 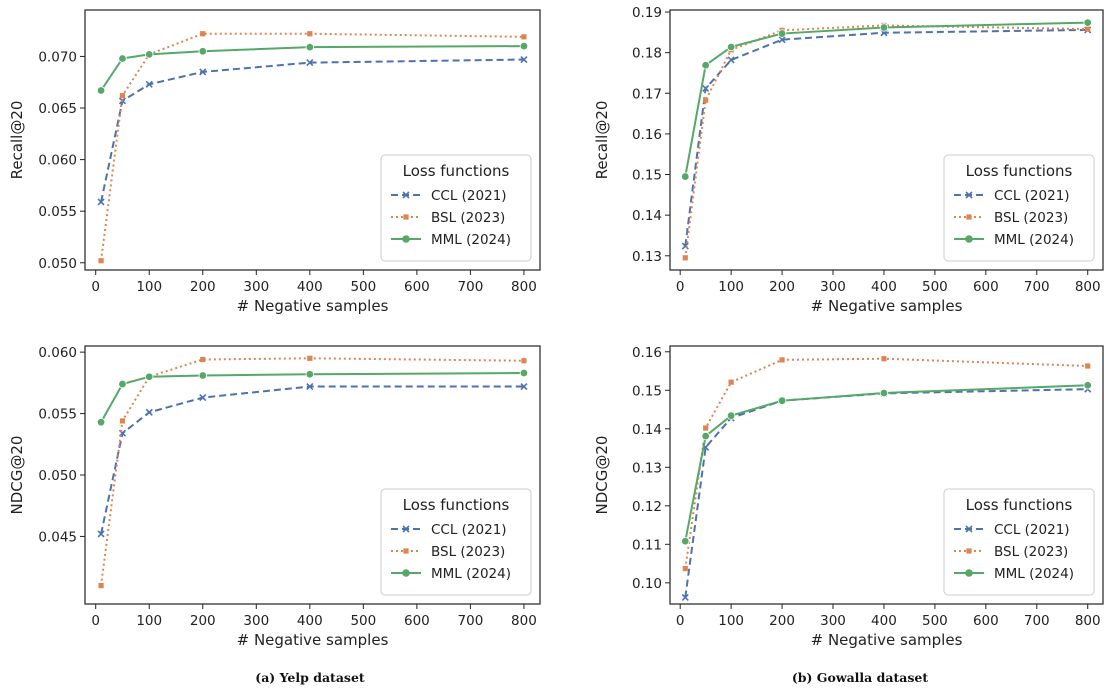 What do you see at coordinates (647, 13) in the screenshot?
I see `y-tick-label: 0.19` at bounding box center [647, 13].